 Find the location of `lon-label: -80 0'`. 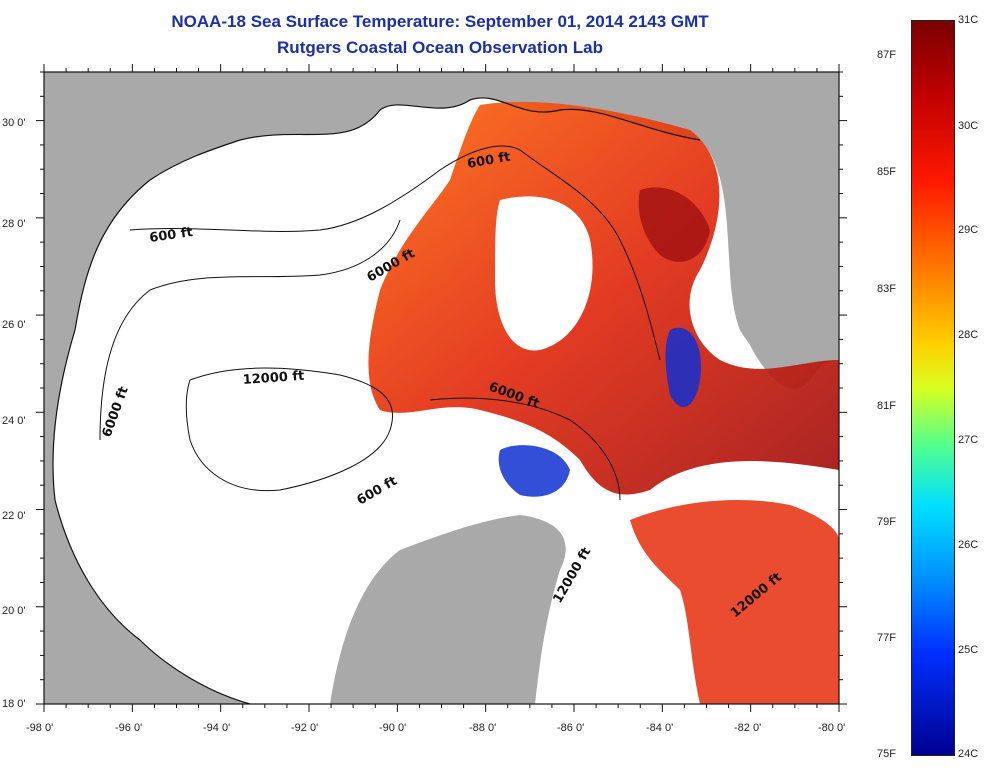

lon-label: -80 0' is located at coordinates (832, 728).